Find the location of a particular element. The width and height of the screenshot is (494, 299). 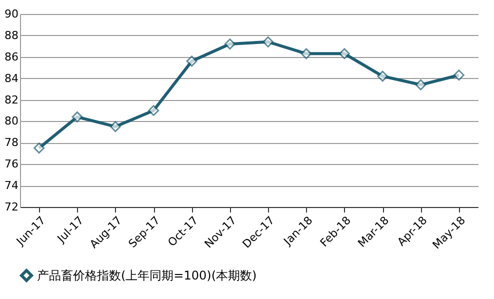

y-tick-label: 86 is located at coordinates (11, 57).